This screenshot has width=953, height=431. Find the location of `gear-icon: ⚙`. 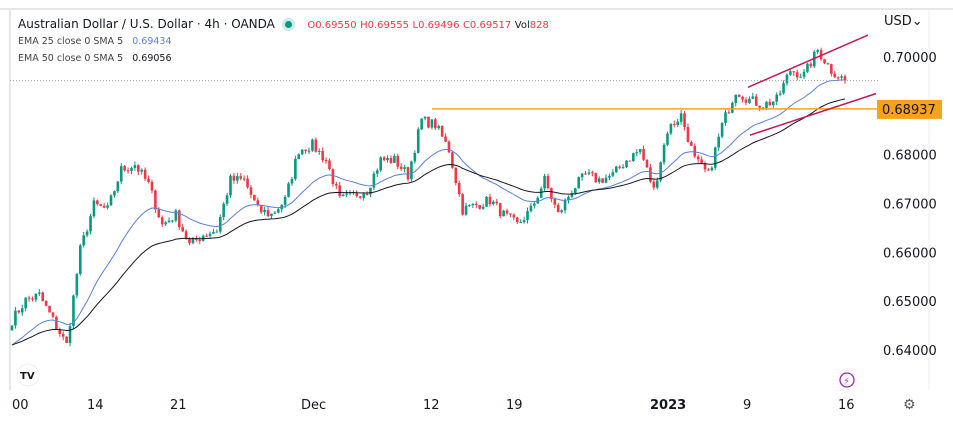

gear-icon: ⚙ is located at coordinates (909, 405).